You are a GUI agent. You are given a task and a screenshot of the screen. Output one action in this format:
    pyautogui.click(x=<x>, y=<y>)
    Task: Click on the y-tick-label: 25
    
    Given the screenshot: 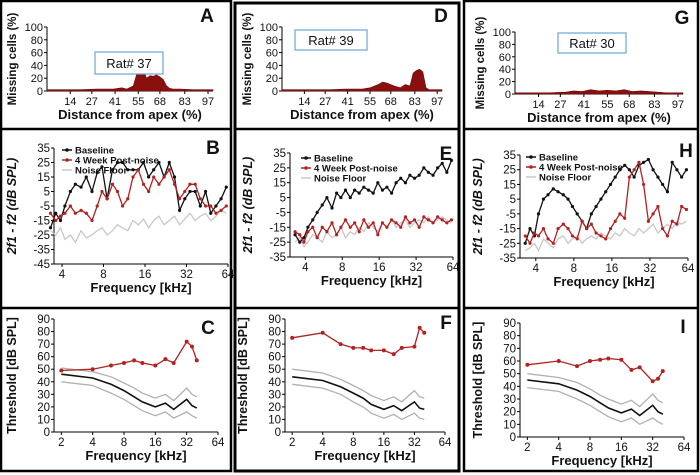 What is the action you would take?
    pyautogui.click(x=509, y=171)
    